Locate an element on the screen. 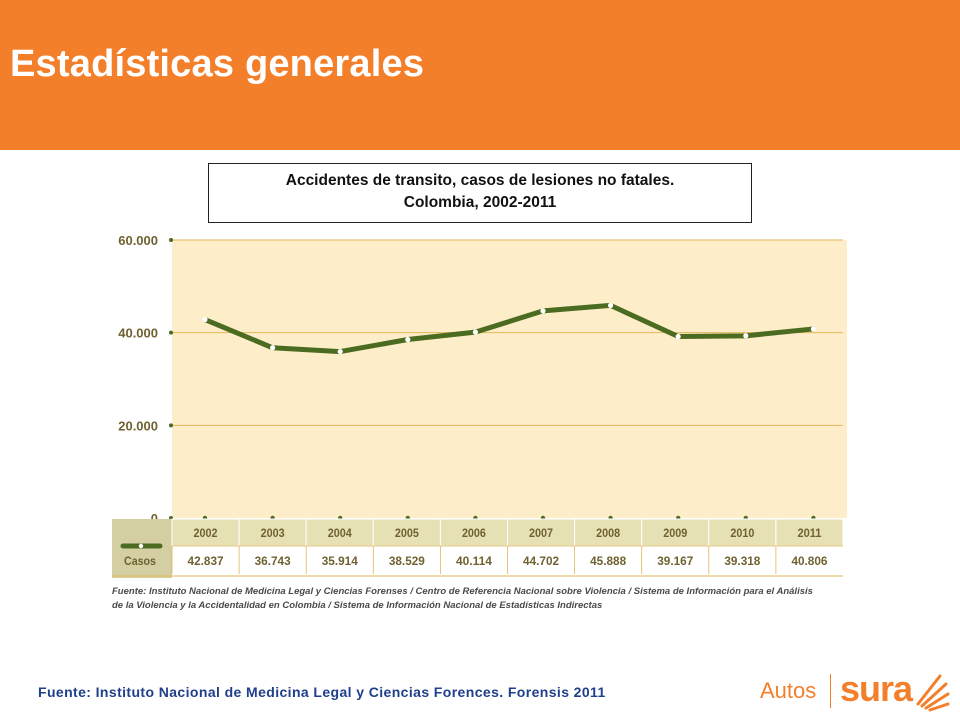 This screenshot has width=960, height=720. table-value-cell: 36.743 is located at coordinates (273, 561).